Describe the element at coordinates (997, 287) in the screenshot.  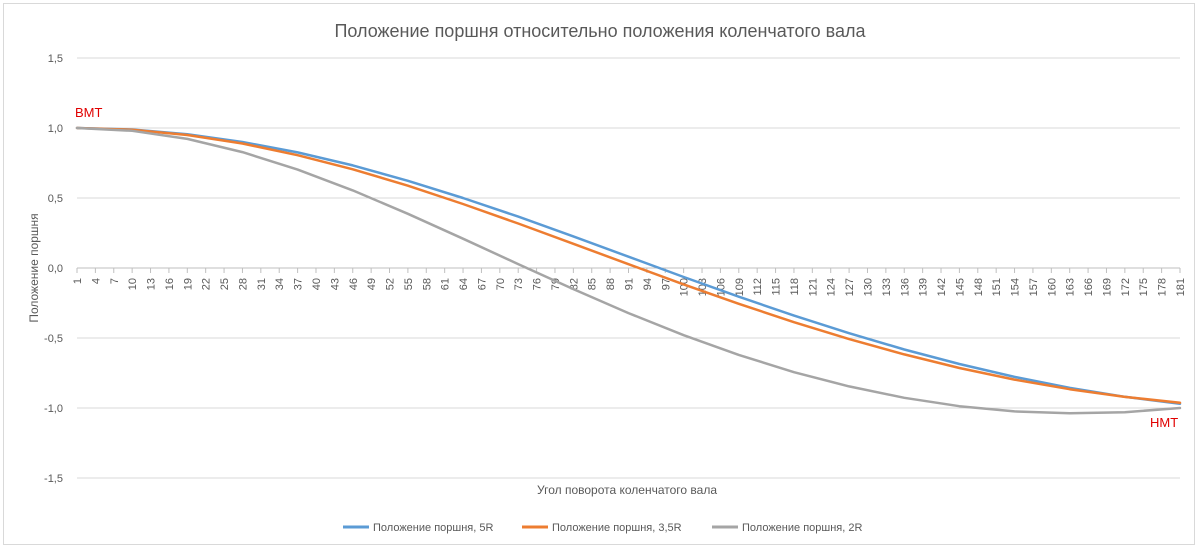
I see `x-tick-label: 151` at that location.